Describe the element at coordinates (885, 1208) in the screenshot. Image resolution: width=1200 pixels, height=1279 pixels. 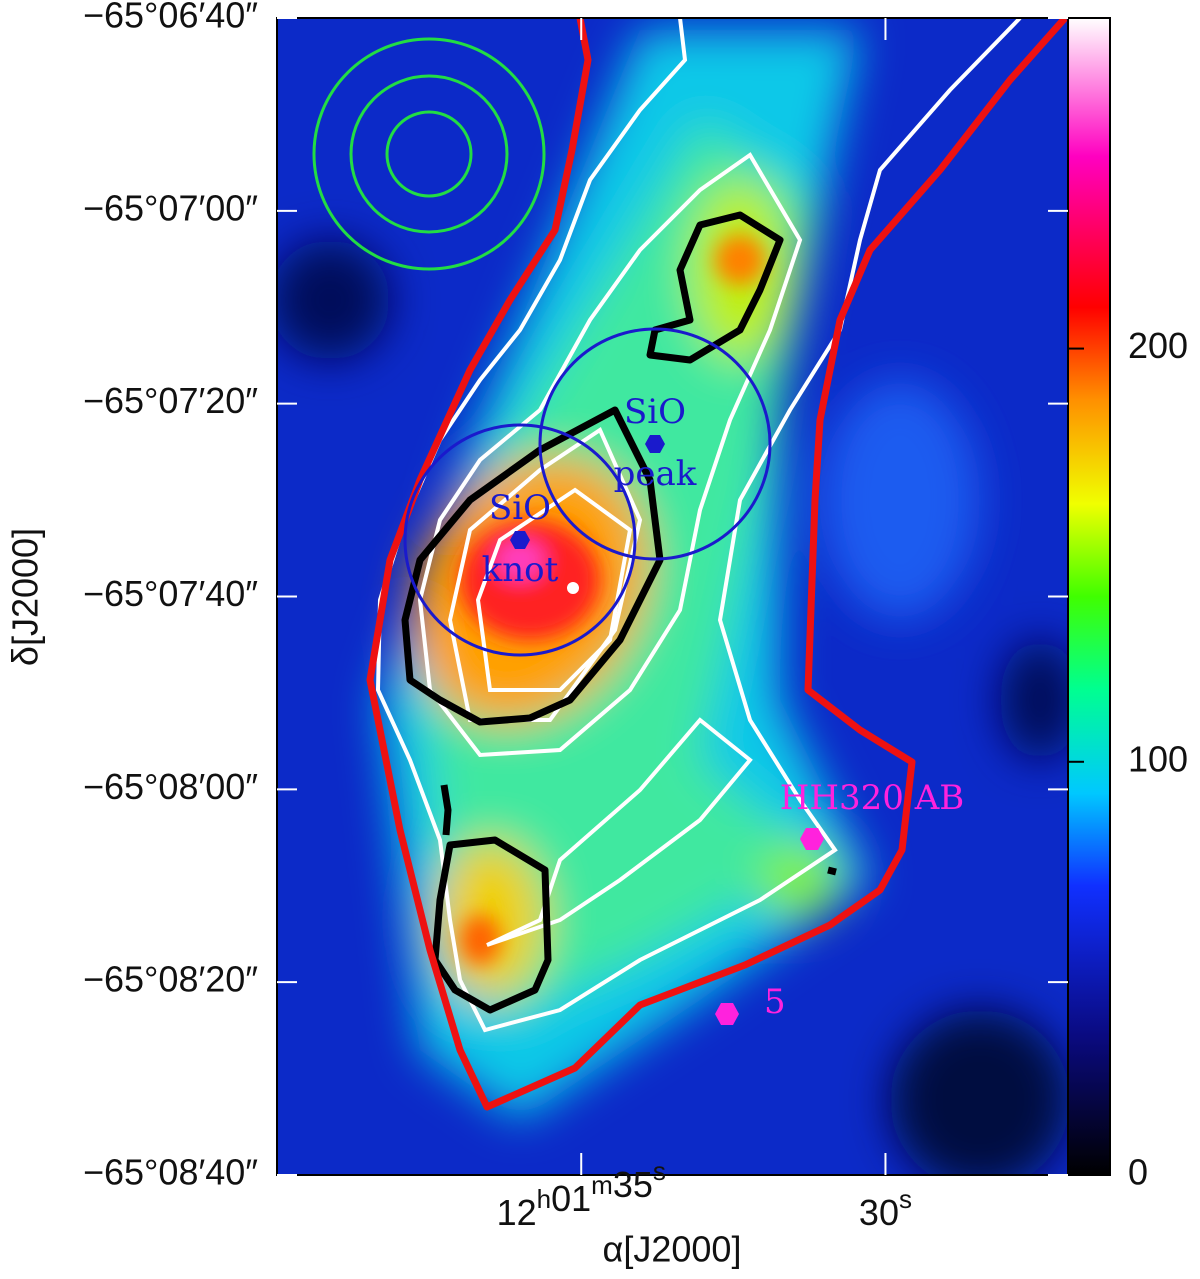
I see `x-tick-label: 30s` at that location.